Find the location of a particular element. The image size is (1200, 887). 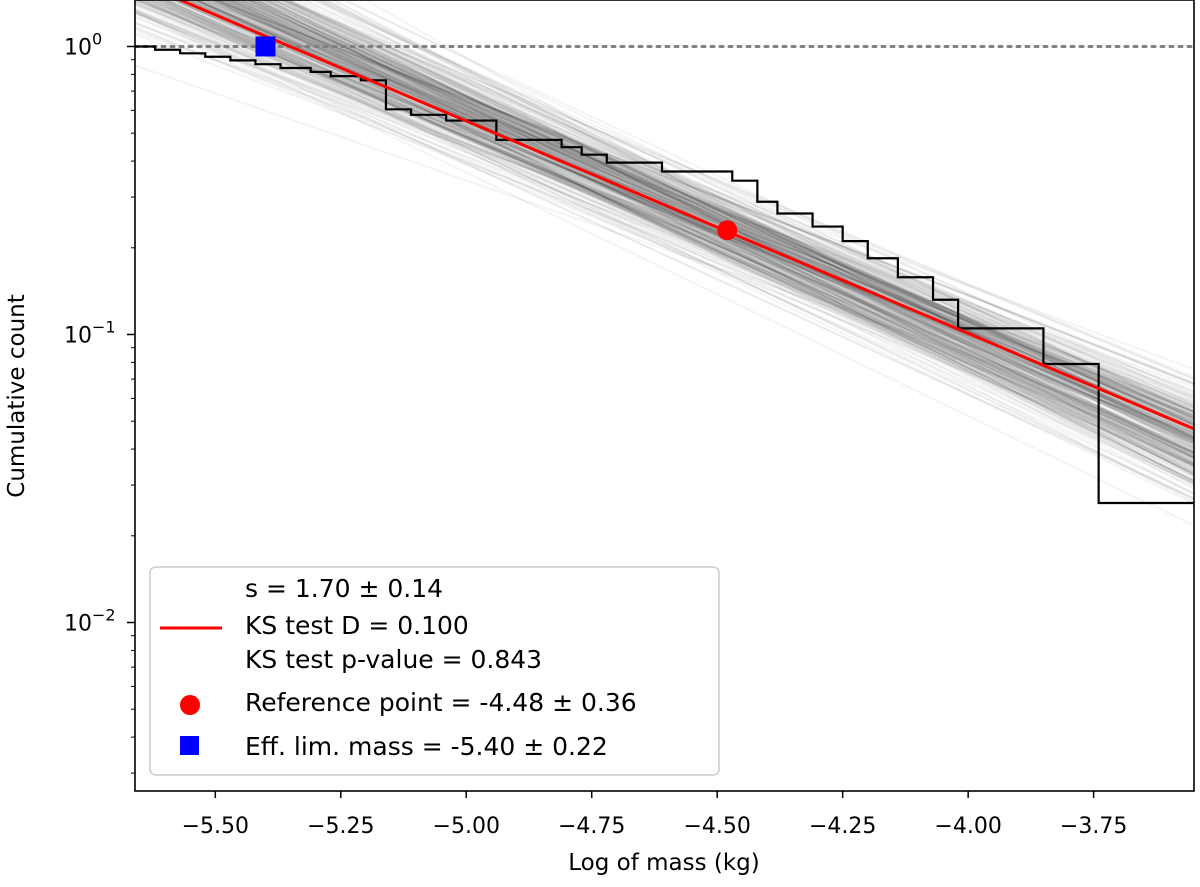

x-tick-label: −4.00 is located at coordinates (967, 826).